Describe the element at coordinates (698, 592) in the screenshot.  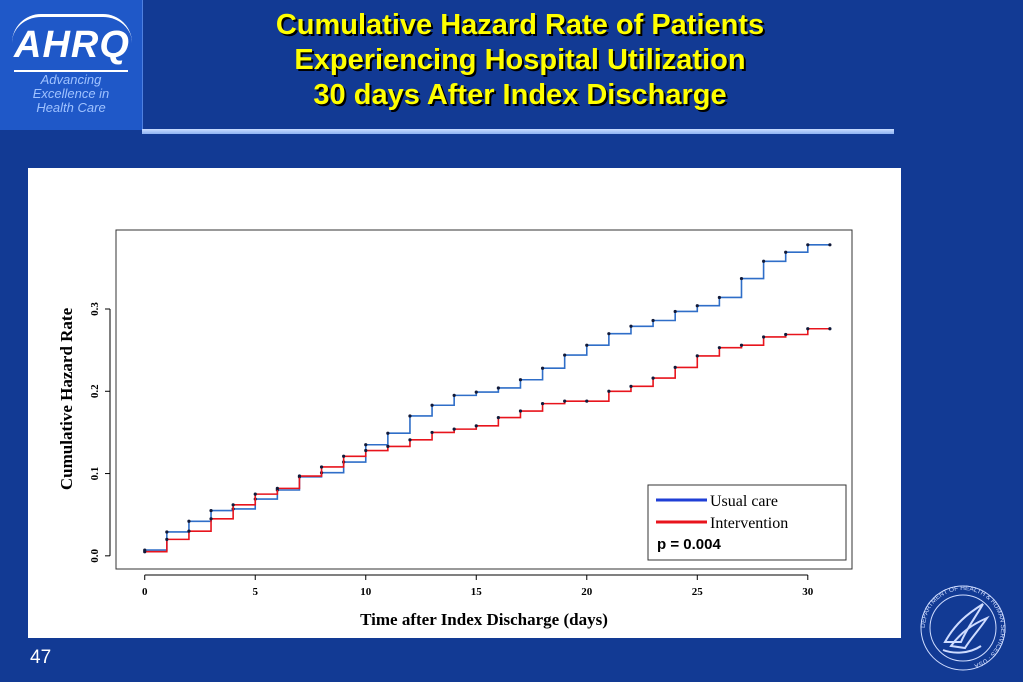
I see `x-tick-label: 25` at that location.